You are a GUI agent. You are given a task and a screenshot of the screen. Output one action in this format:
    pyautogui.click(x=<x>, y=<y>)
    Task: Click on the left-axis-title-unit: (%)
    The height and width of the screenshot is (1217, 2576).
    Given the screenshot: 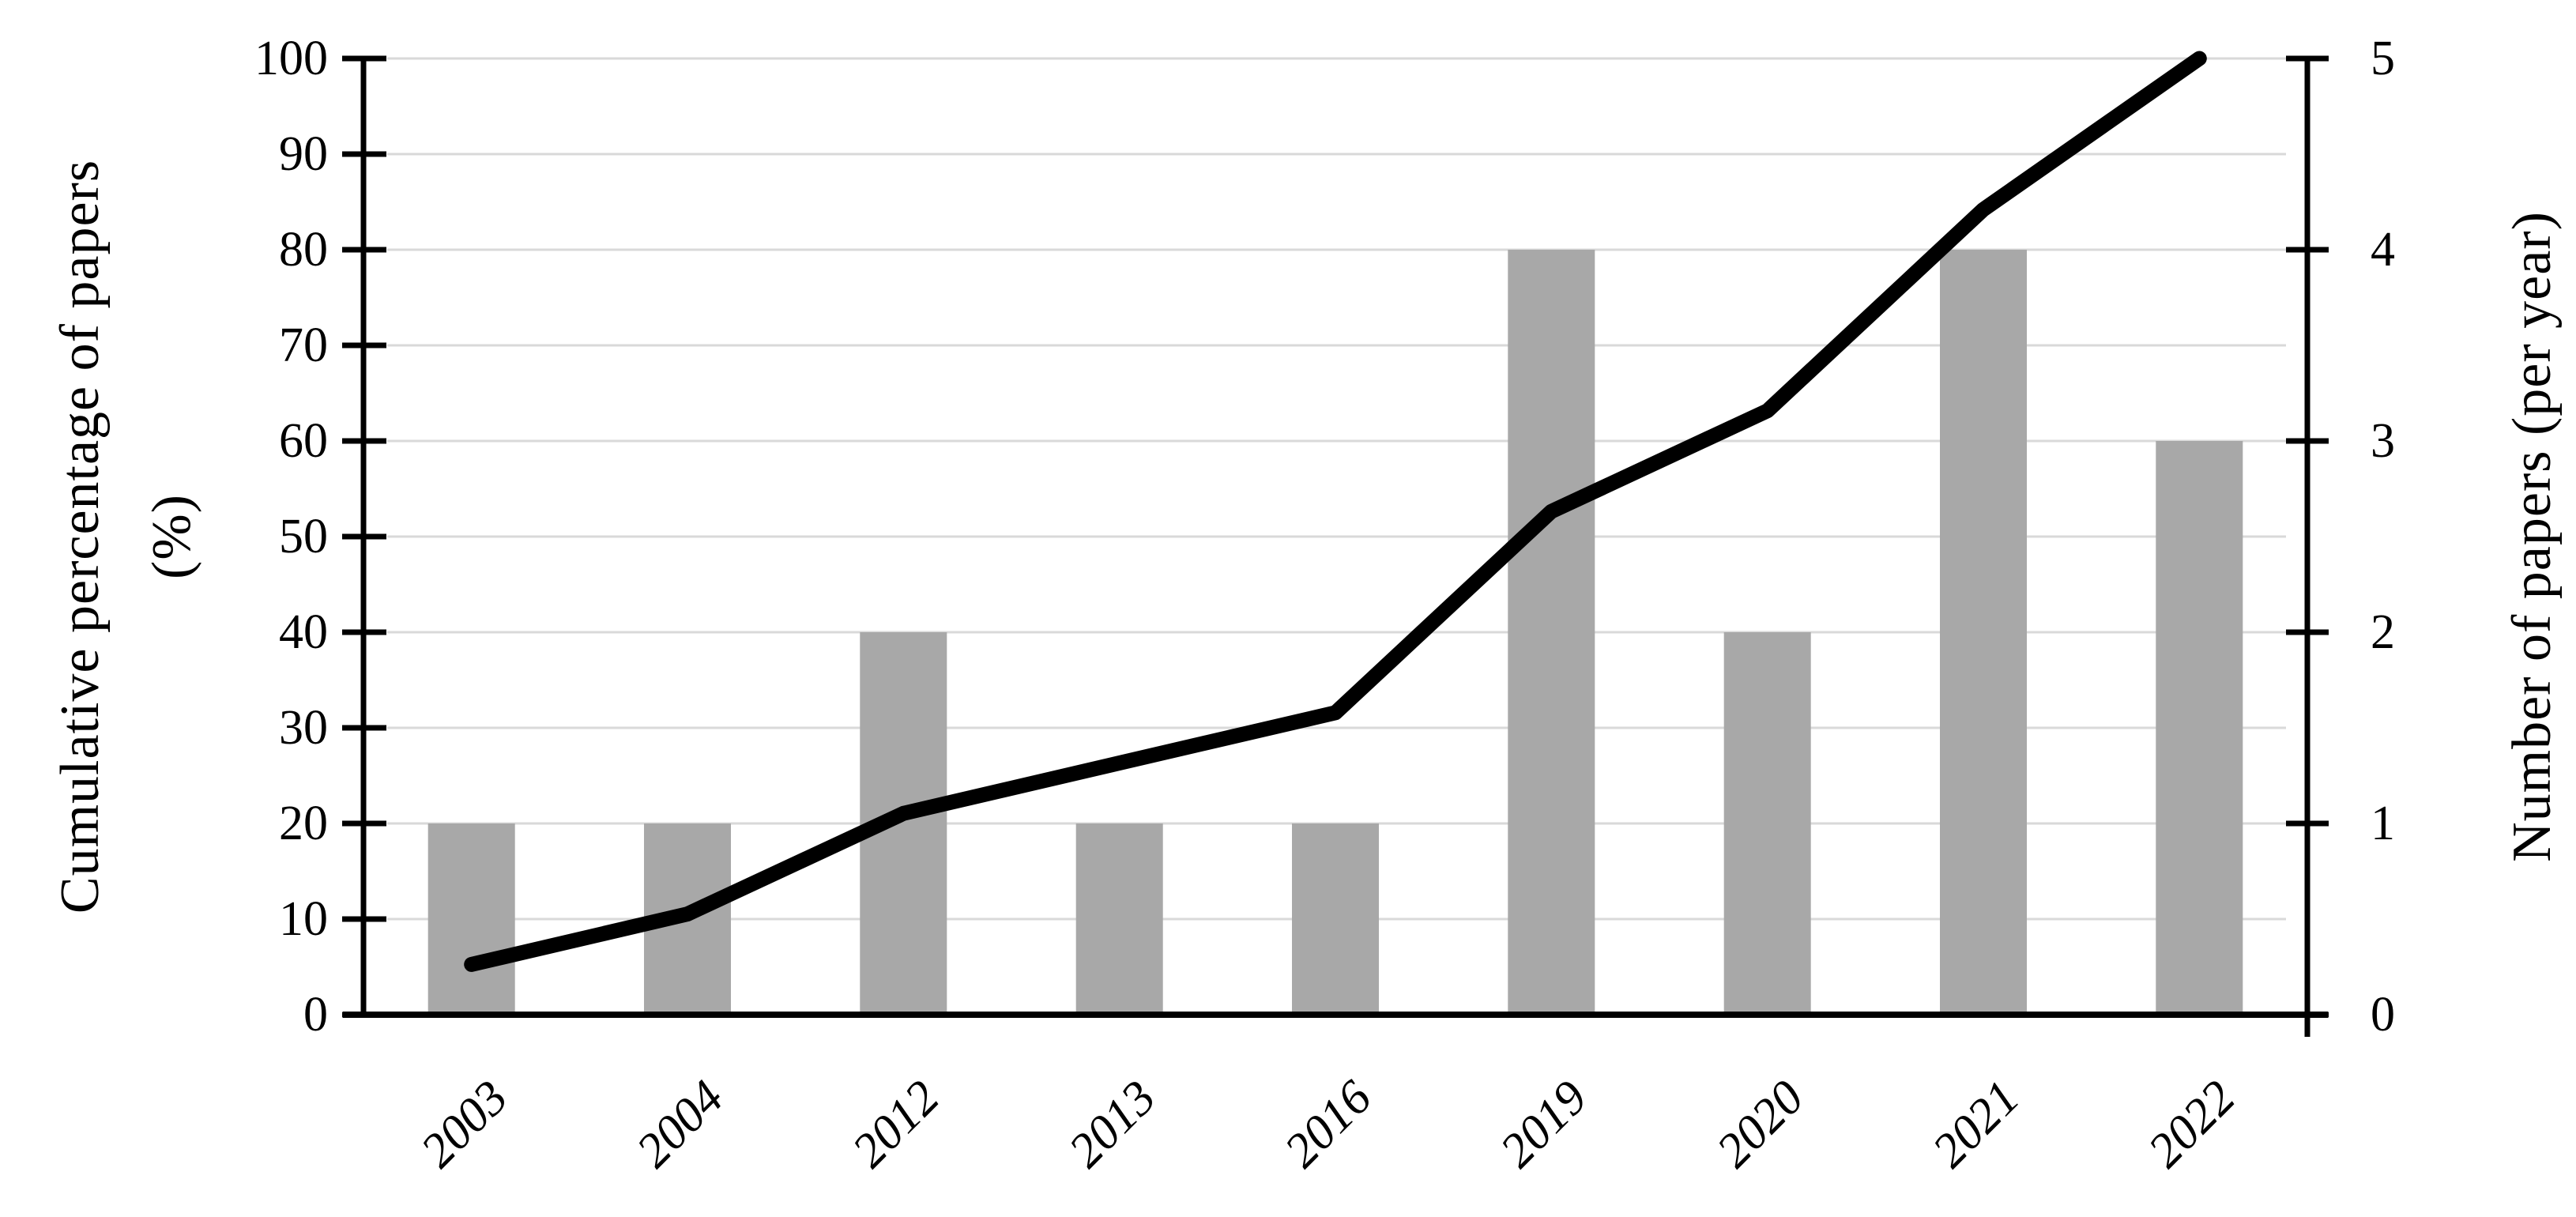 What is the action you would take?
    pyautogui.click(x=171, y=536)
    